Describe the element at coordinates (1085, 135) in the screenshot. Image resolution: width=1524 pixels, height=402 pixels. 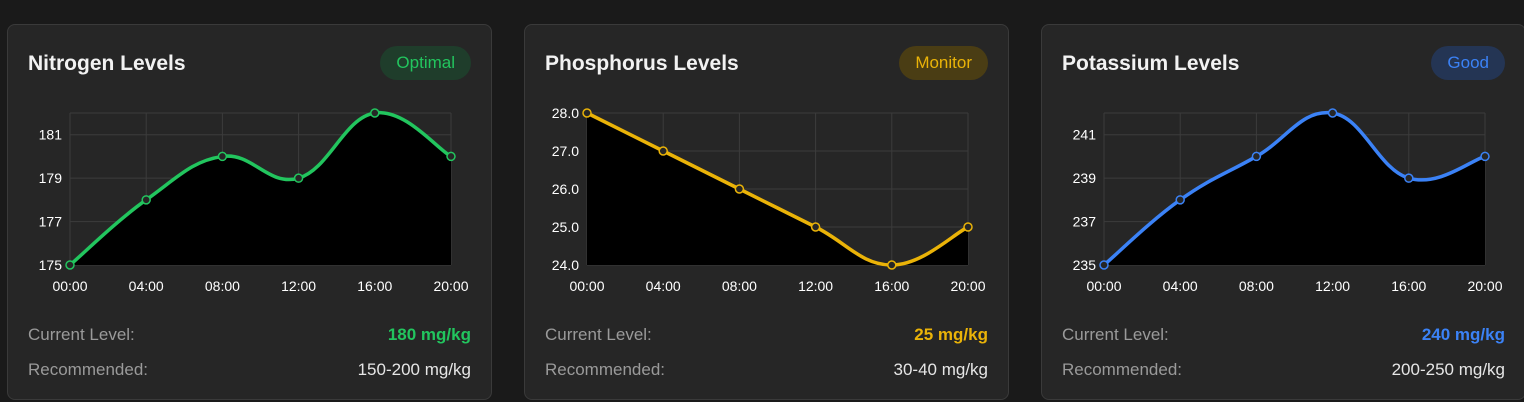
I see `y-tick-label: 241` at that location.